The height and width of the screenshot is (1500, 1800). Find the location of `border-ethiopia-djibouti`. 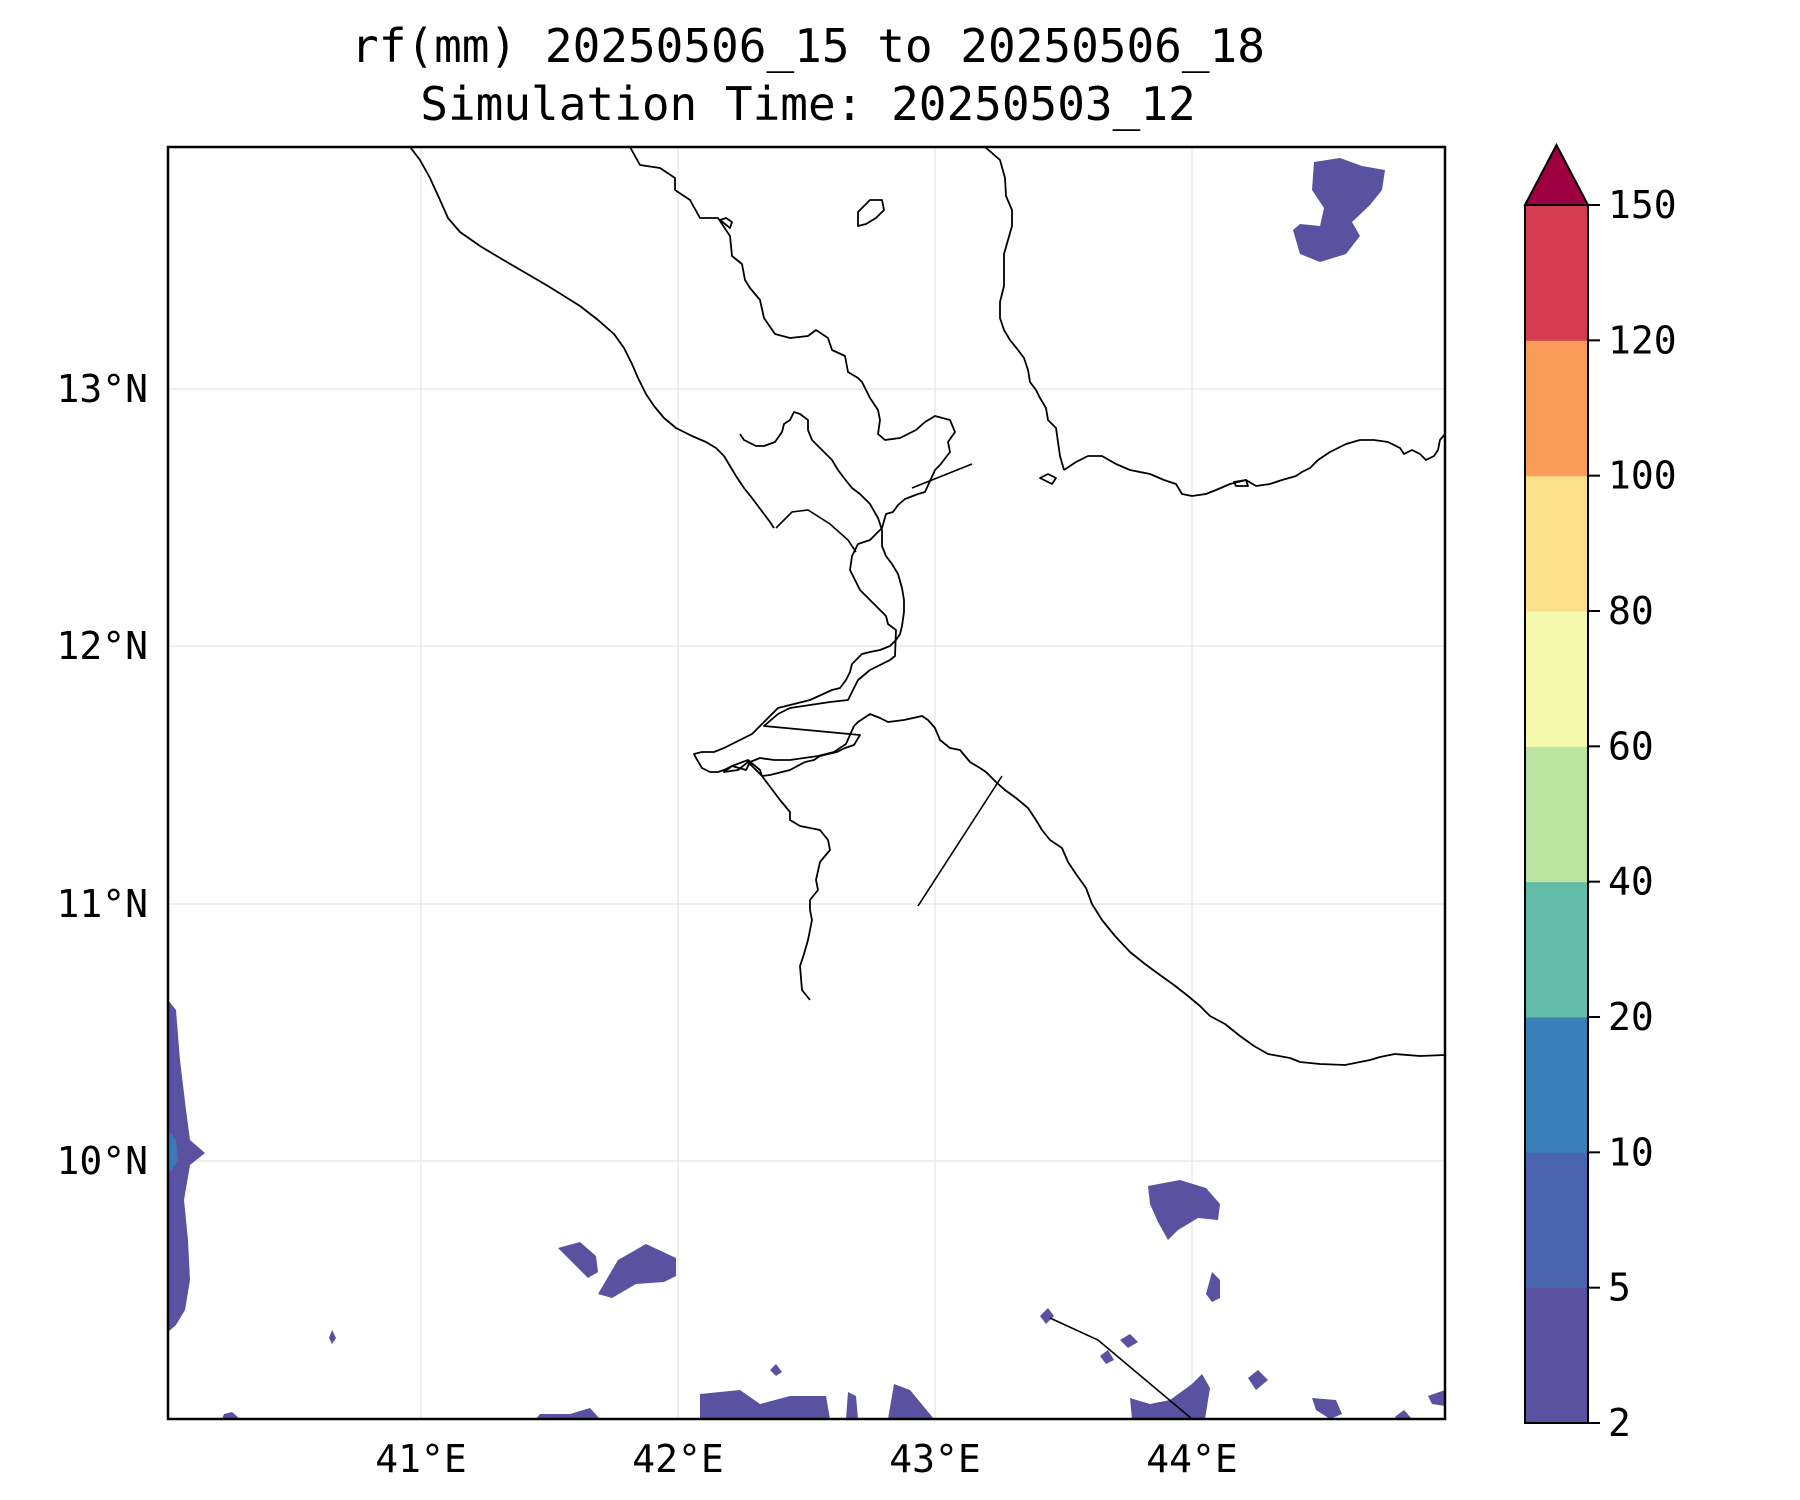

border-ethiopia-djibouti is located at coordinates (816, 531).